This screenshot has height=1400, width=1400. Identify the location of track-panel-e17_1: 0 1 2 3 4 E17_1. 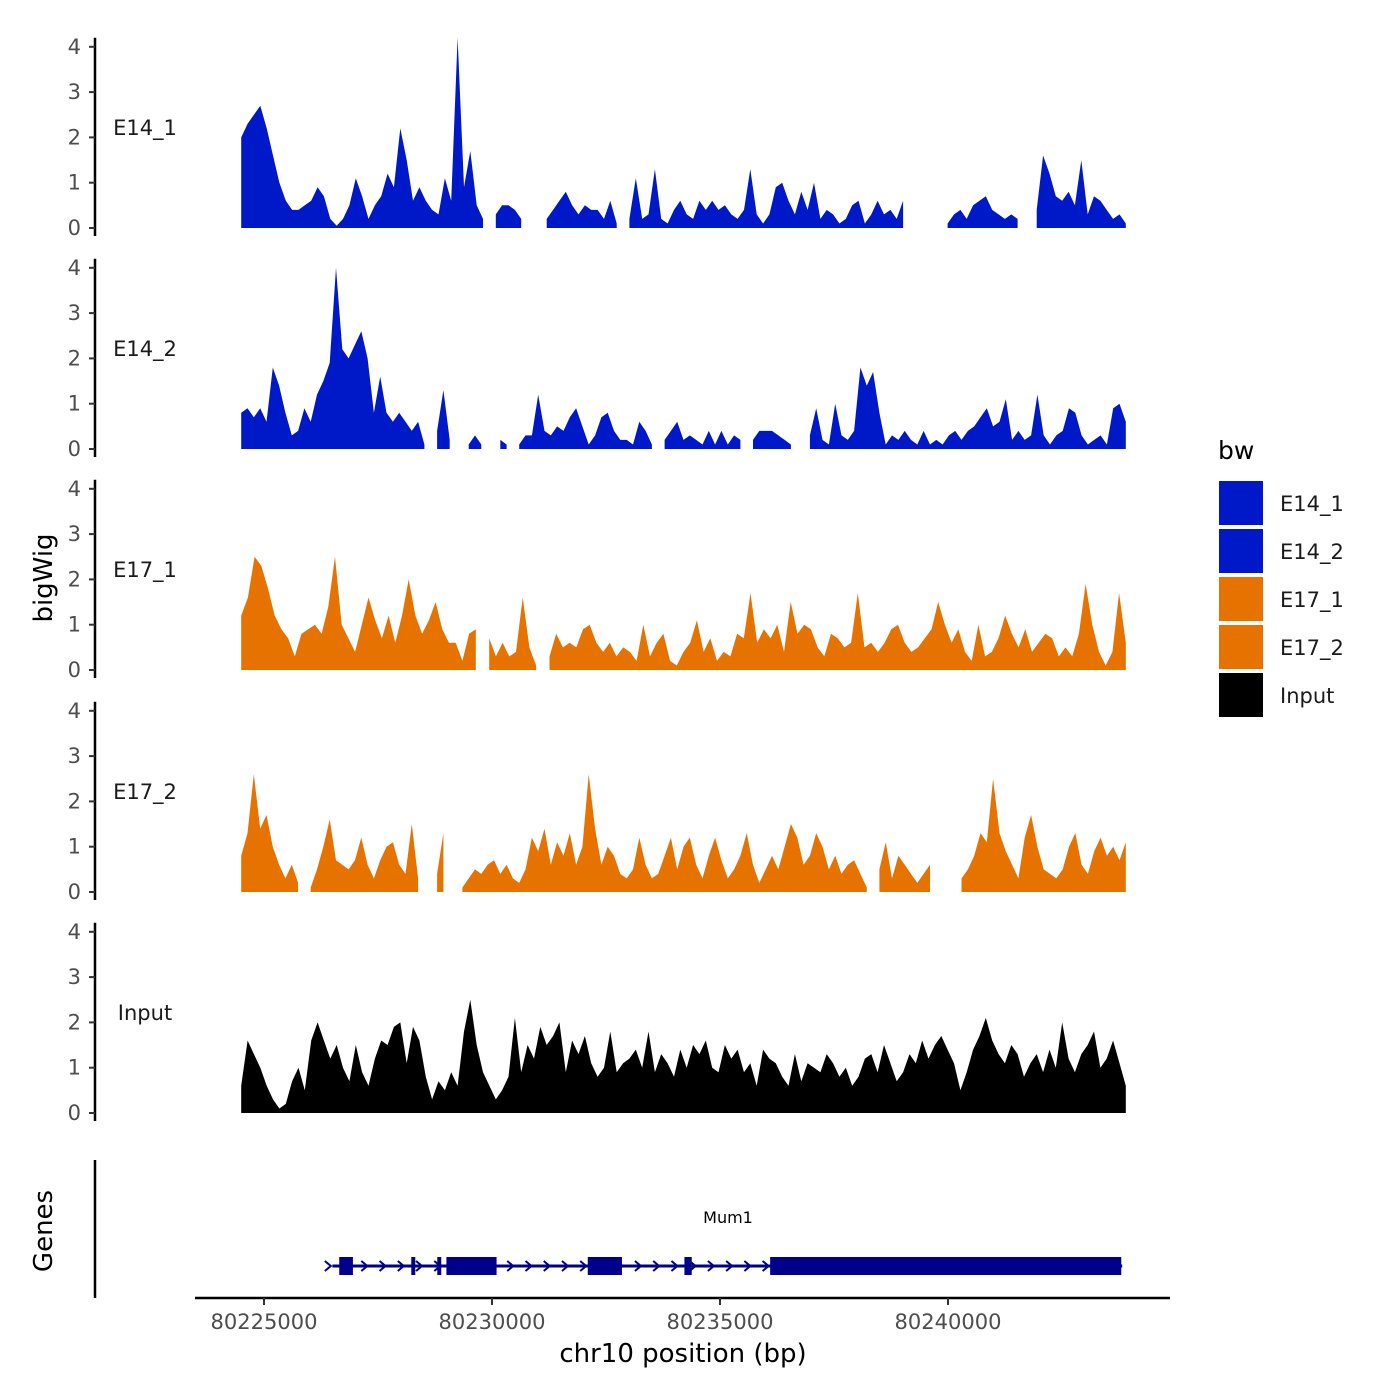
(597, 579).